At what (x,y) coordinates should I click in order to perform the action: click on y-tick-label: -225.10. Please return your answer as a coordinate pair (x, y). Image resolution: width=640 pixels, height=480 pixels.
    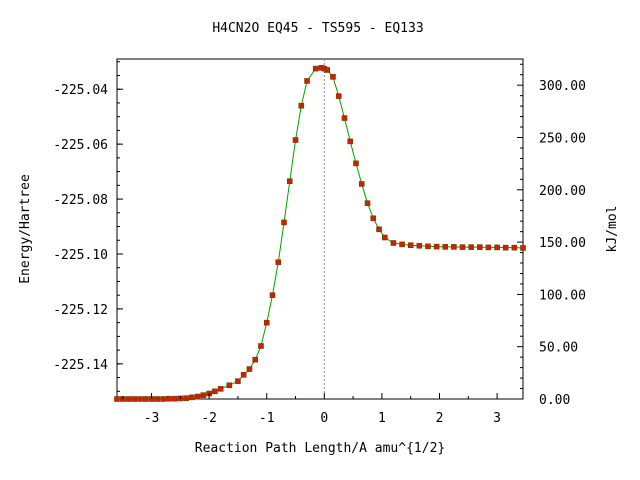
    Looking at the image, I should click on (80, 255).